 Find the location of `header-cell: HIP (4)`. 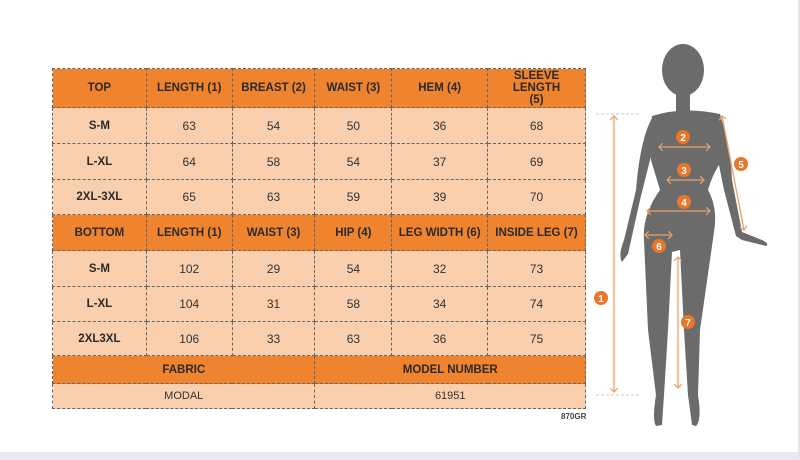

header-cell: HIP (4) is located at coordinates (353, 232).